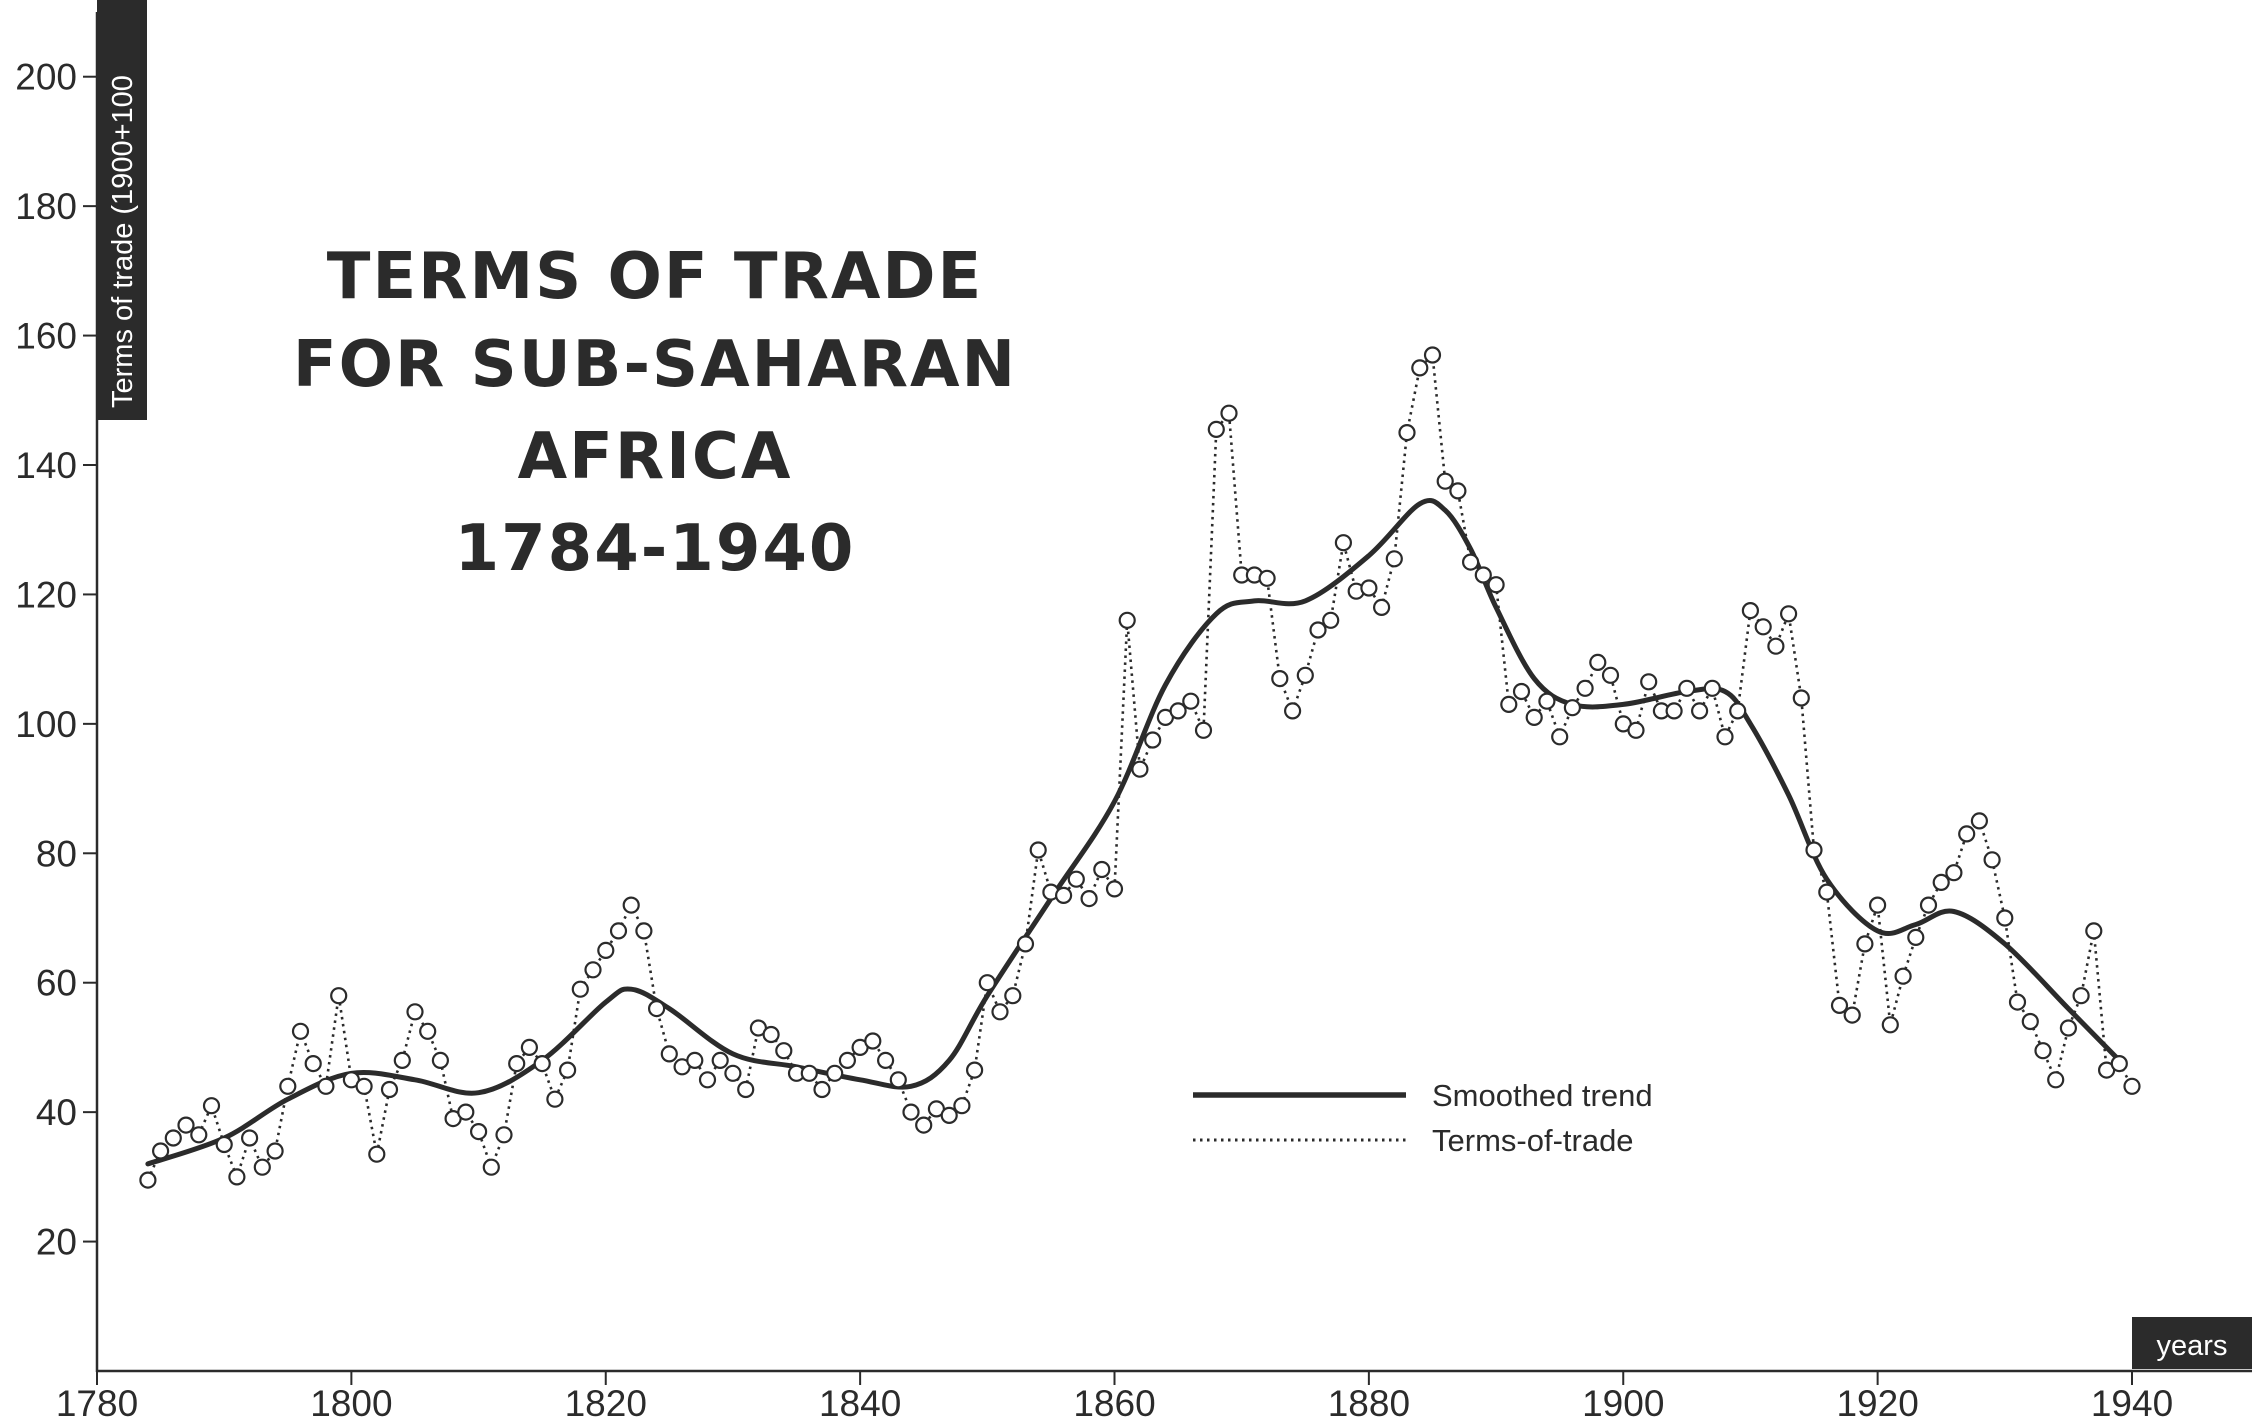 The width and height of the screenshot is (2252, 1420). I want to click on y-tick-label: 20, so click(56, 1242).